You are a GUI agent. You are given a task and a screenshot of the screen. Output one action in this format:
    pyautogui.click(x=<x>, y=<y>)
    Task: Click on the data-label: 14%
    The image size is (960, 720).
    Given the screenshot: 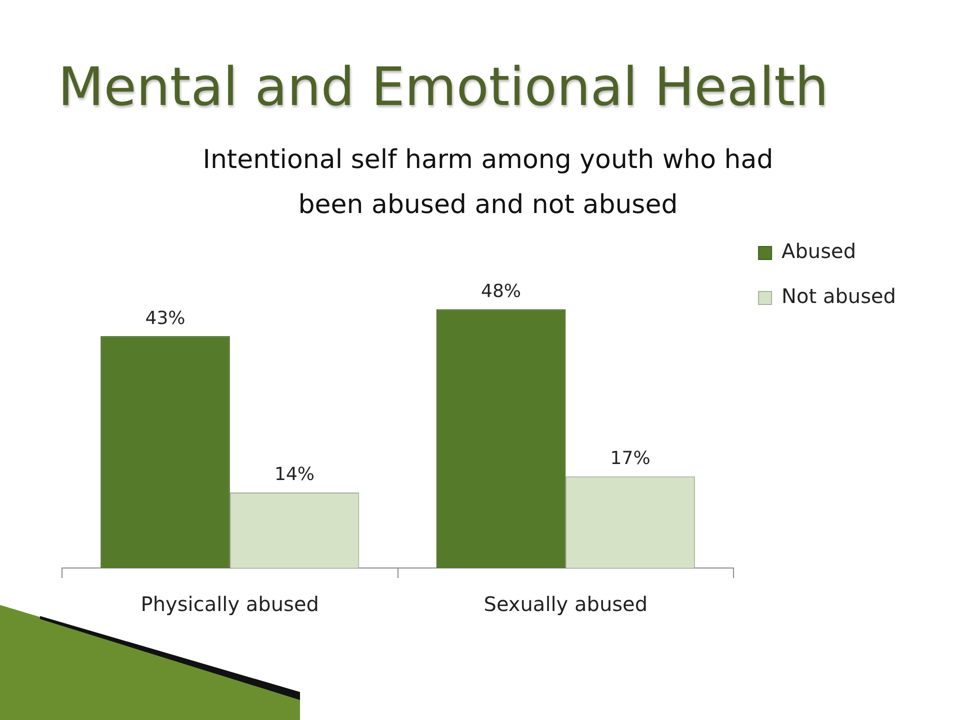 What is the action you would take?
    pyautogui.click(x=294, y=475)
    